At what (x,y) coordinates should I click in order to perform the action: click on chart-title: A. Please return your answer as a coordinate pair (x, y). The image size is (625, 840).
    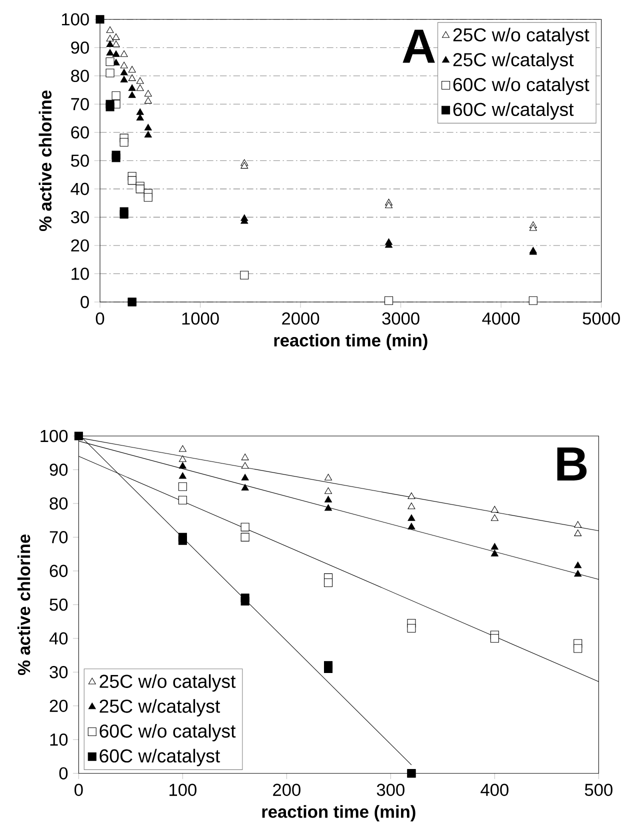
    Looking at the image, I should click on (418, 46).